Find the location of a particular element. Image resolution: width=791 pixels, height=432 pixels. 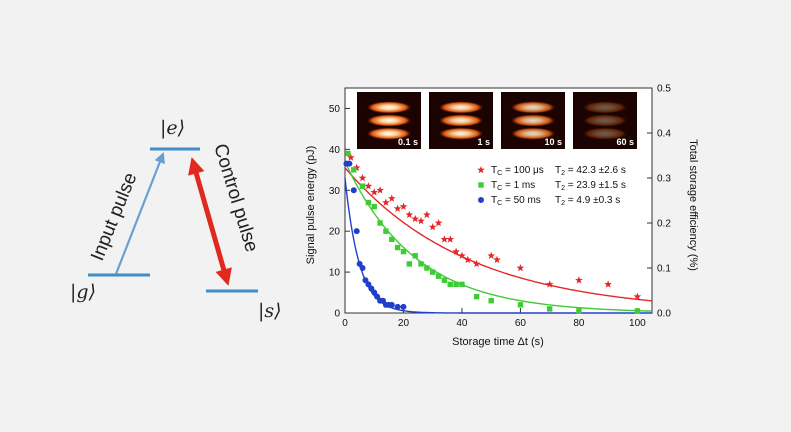

x-axis-label: Storage time Δt (s) is located at coordinates (498, 342).